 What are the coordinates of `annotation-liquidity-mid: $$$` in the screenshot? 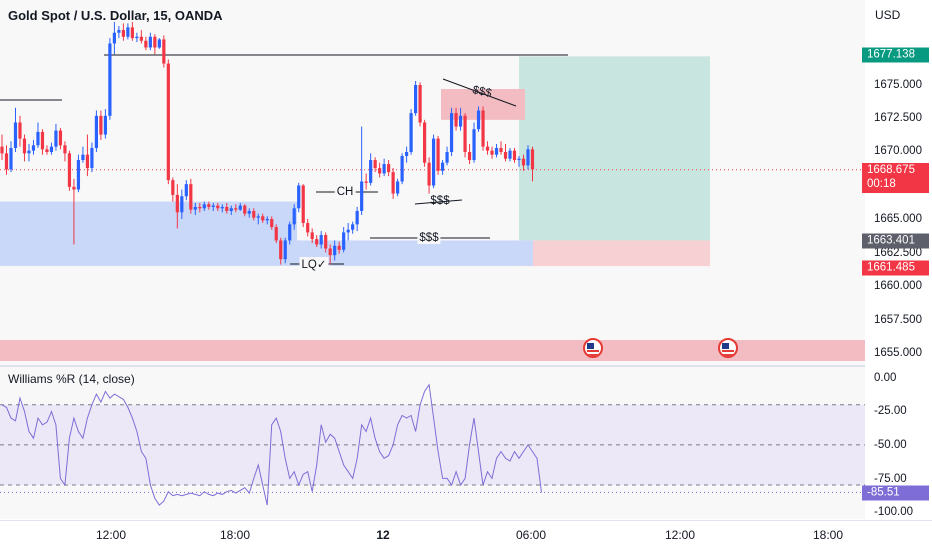 It's located at (440, 201).